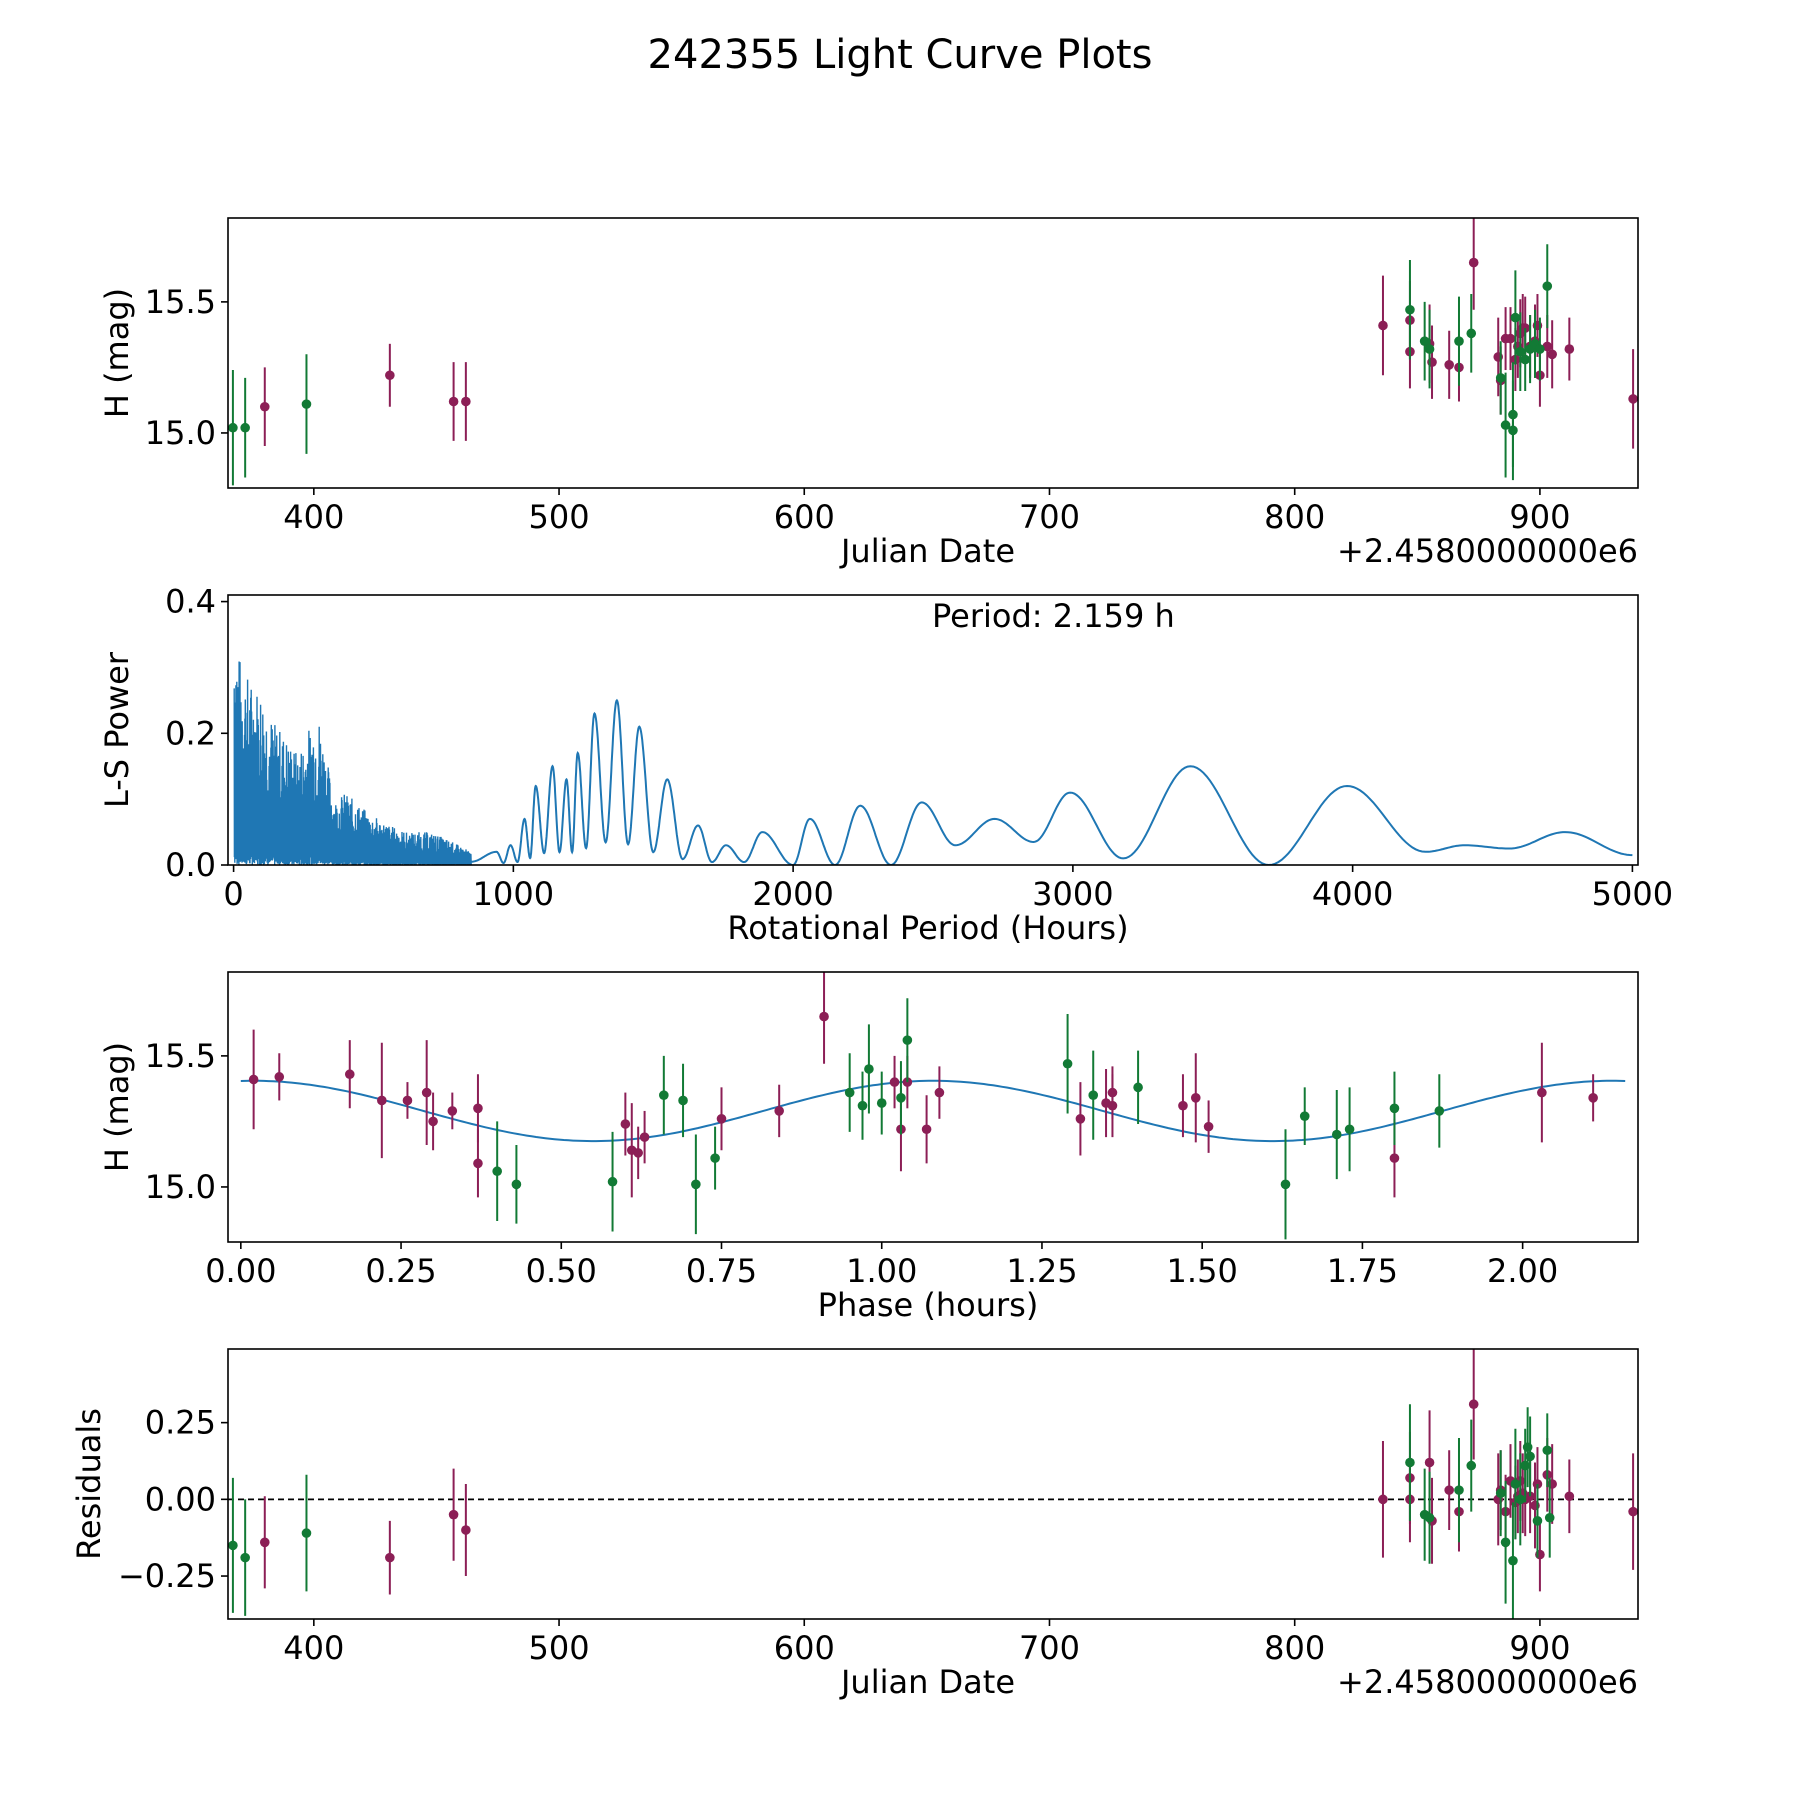 The width and height of the screenshot is (1800, 1800). What do you see at coordinates (400, 1271) in the screenshot?
I see `x-tick-label: 0.25` at bounding box center [400, 1271].